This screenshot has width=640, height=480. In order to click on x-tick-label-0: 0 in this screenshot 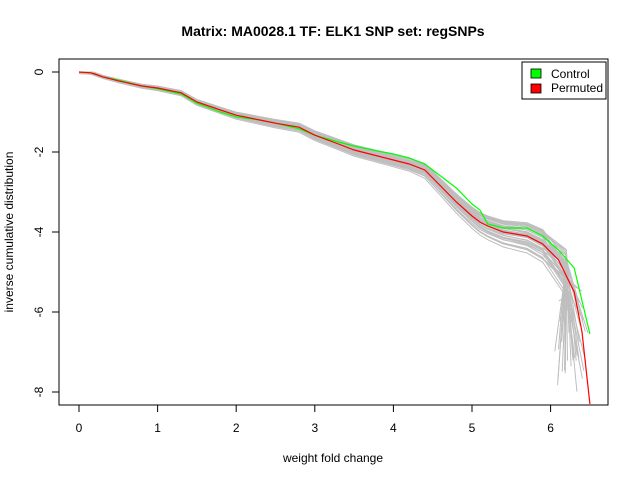, I will do `click(79, 428)`.